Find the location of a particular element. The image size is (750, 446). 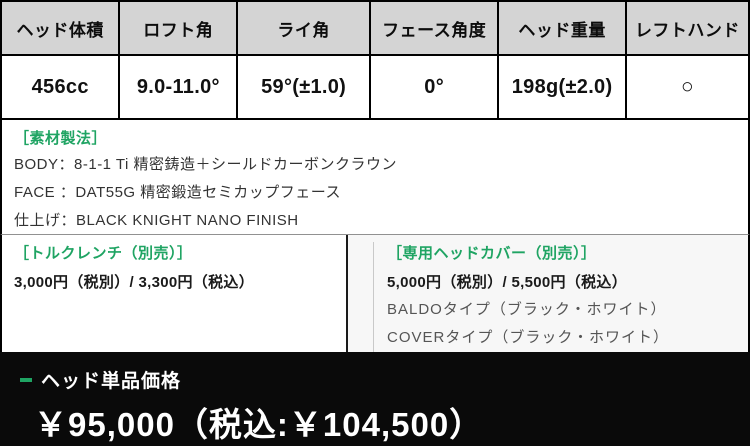

spec-column-head-volume: ヘッド体積 456cc is located at coordinates (60, 60).